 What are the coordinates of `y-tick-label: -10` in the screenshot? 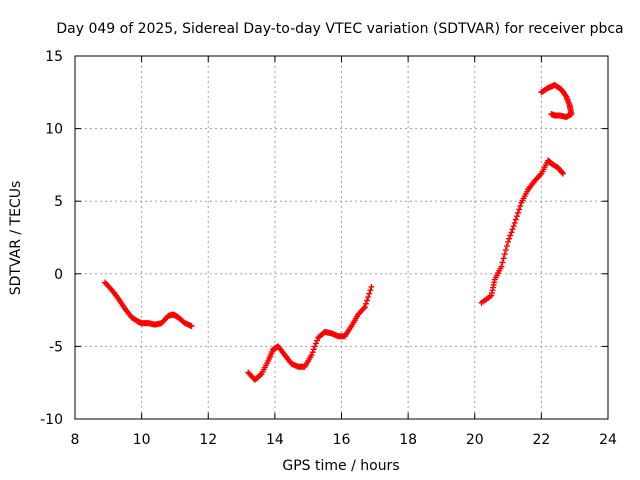 It's located at (51, 420).